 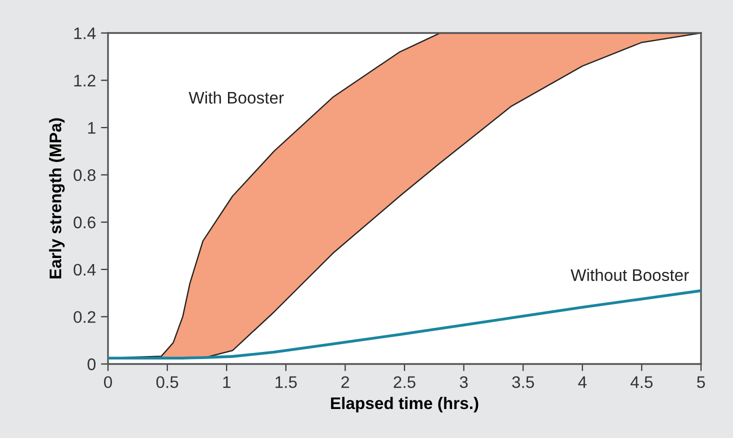 I want to click on x-tick-label: 4, so click(x=582, y=382).